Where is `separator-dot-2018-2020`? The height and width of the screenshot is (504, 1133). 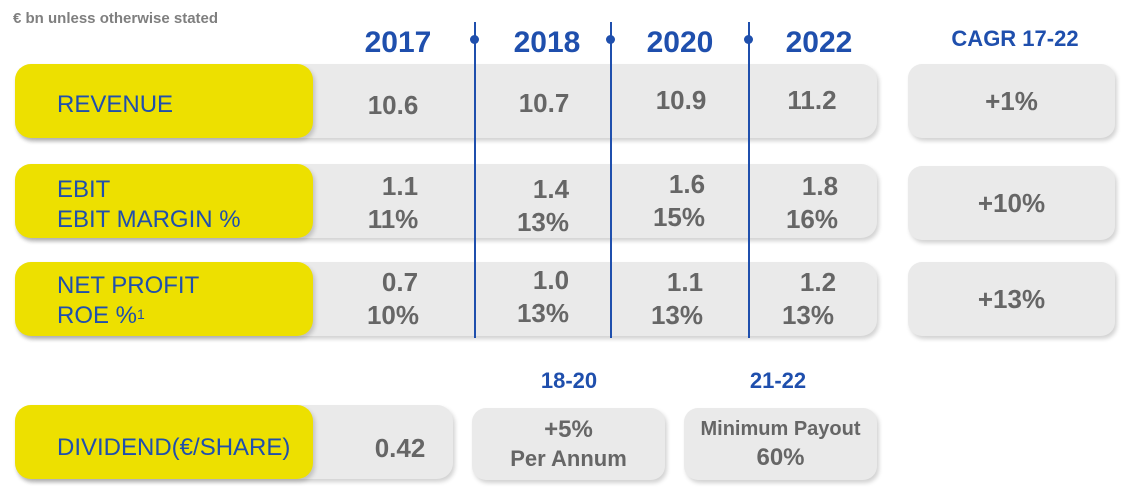 separator-dot-2018-2020 is located at coordinates (610, 39).